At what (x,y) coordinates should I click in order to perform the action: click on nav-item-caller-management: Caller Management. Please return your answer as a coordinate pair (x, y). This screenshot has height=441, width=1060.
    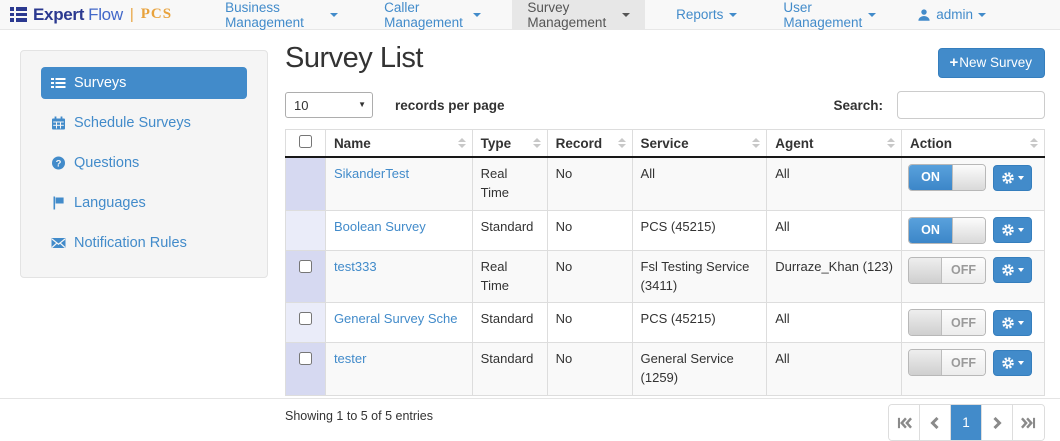
    Looking at the image, I should click on (440, 15).